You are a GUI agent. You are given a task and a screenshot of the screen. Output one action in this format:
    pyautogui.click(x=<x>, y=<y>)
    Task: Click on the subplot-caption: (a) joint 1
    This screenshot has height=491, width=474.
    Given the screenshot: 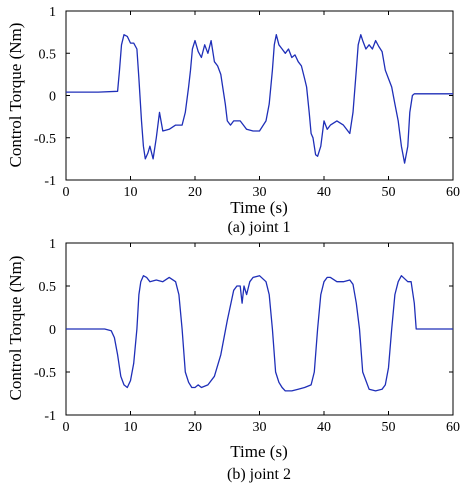 What is the action you would take?
    pyautogui.click(x=258, y=227)
    